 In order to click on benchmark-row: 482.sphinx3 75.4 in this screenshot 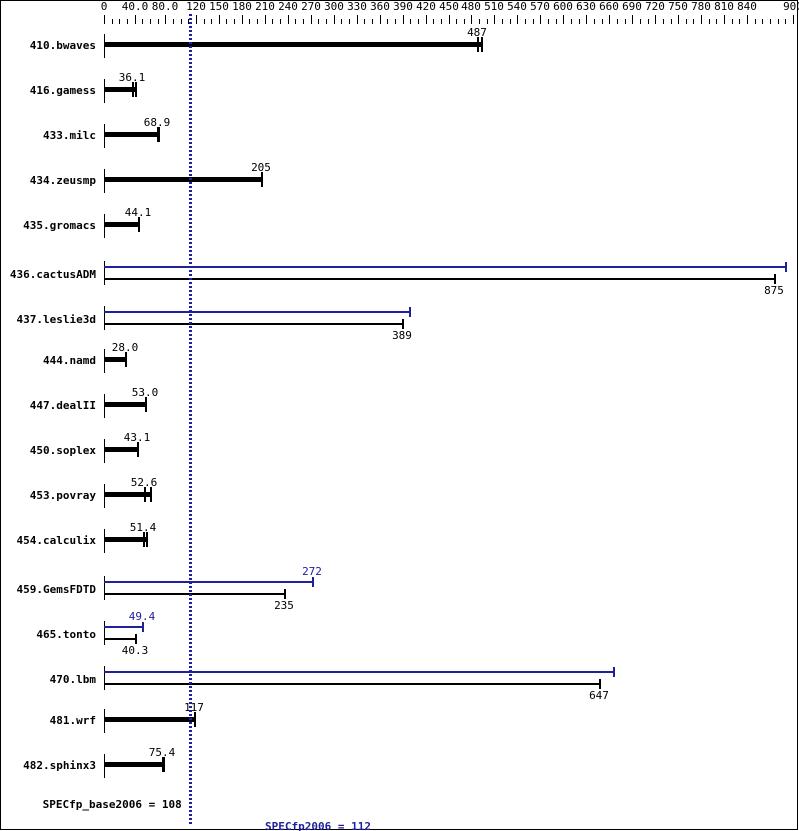, I will do `click(399, 770)`.